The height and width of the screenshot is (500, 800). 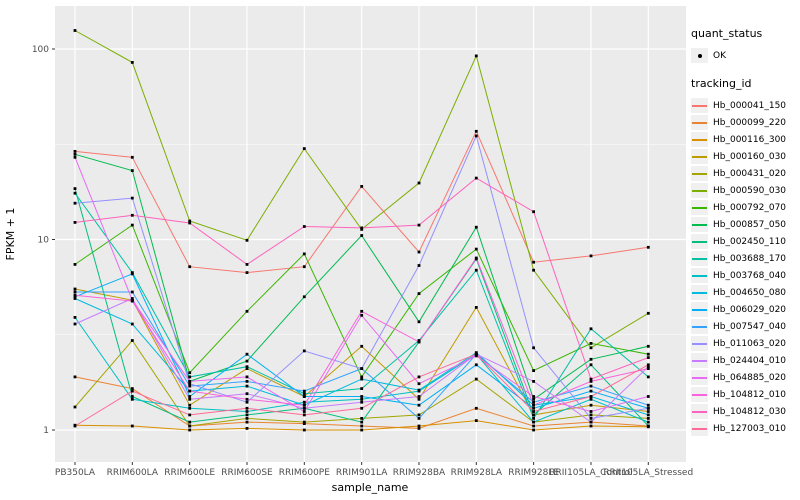 I want to click on legend-item-label: Hb_000160_030, so click(x=750, y=156).